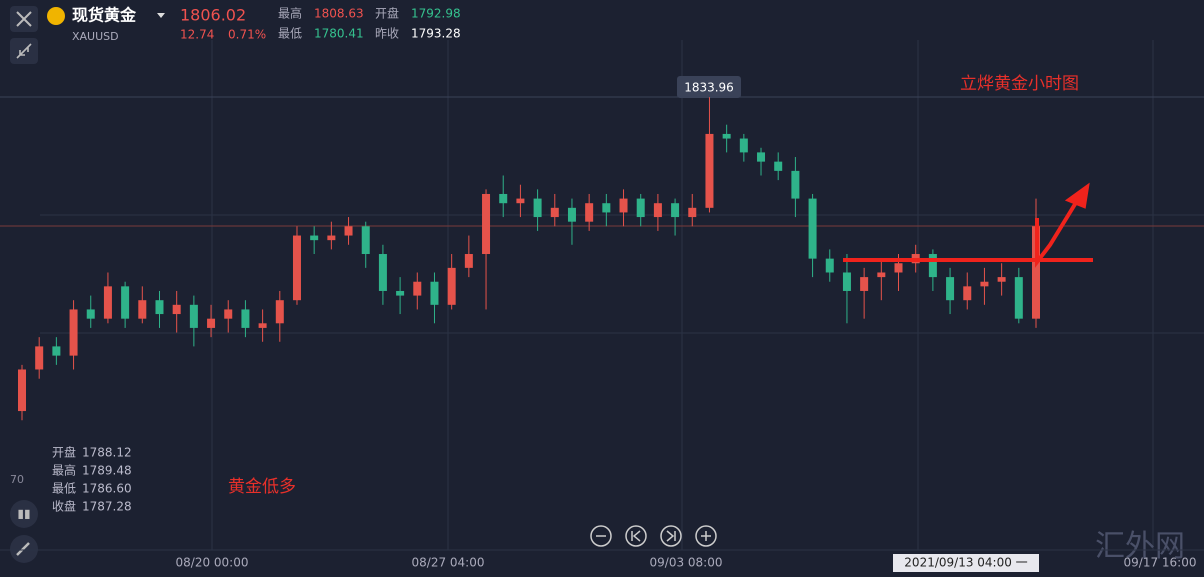  Describe the element at coordinates (197, 35) in the screenshot. I see `price-change: 12.74` at that location.